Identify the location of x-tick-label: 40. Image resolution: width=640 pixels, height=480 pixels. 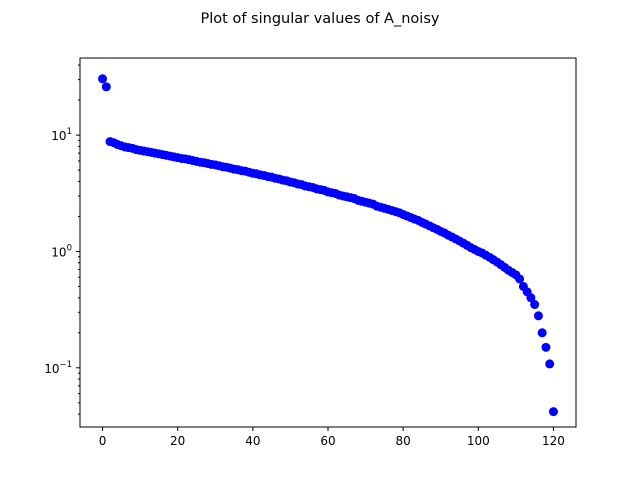
(252, 441).